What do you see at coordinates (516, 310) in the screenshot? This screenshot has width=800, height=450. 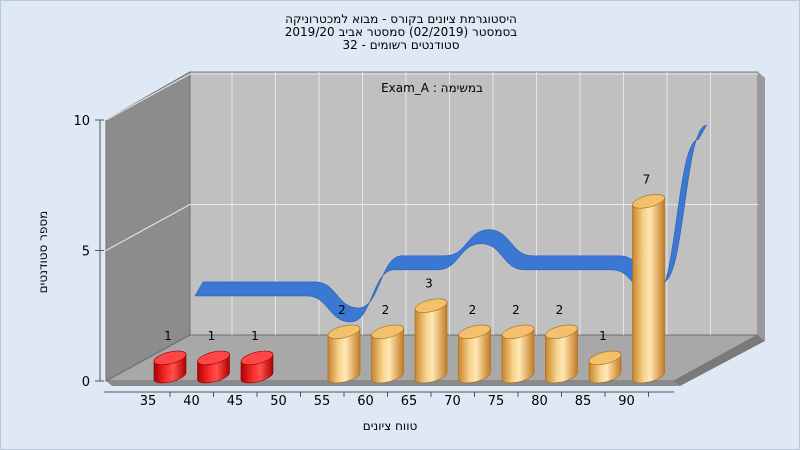 I see `data-label-75: 2` at bounding box center [516, 310].